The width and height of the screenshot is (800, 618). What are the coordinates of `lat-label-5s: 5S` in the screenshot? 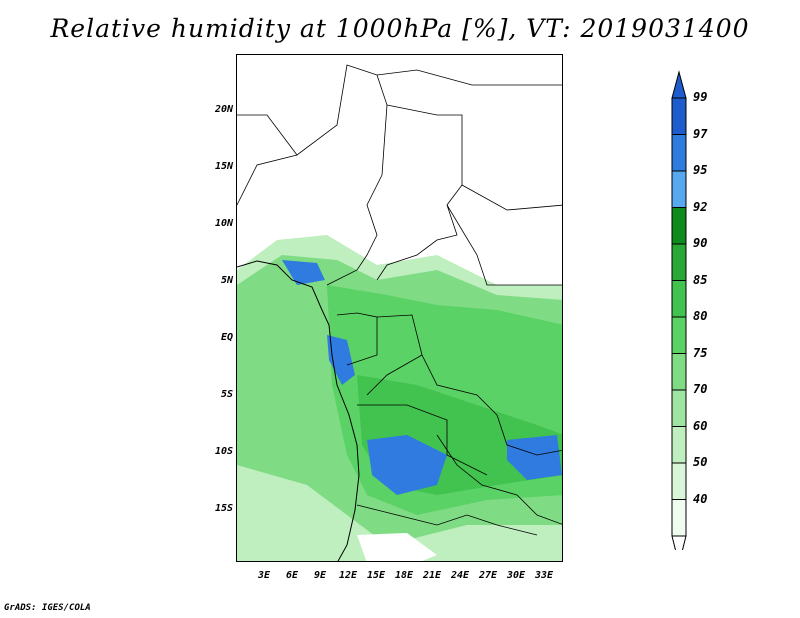 It's located at (226, 394).